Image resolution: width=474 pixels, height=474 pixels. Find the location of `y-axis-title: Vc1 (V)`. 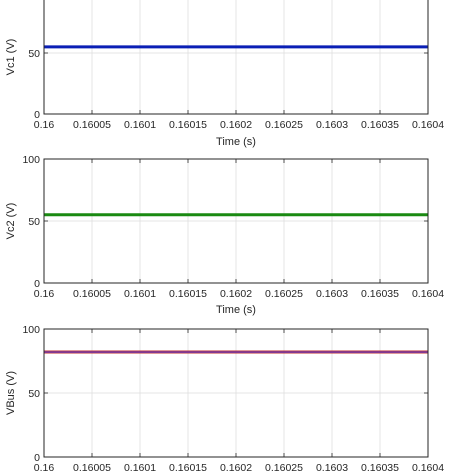

y-axis-title: Vc1 (V) is located at coordinates (11, 57).